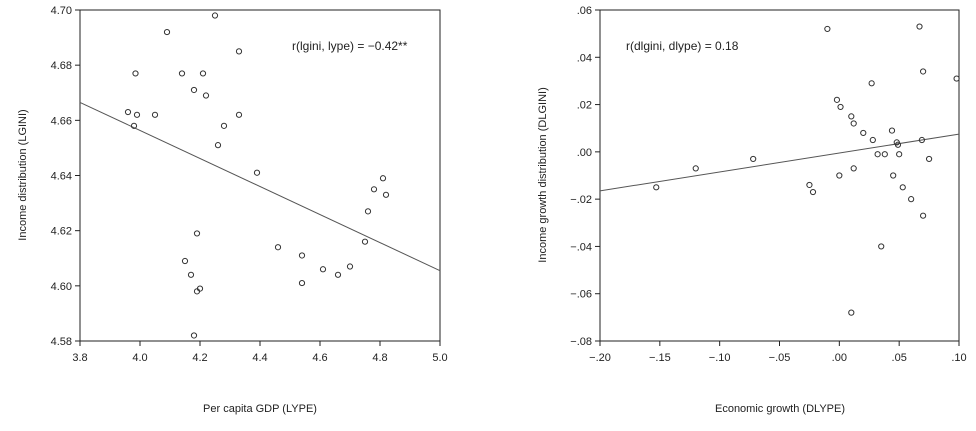  I want to click on x-tick-label: 4.4, so click(259, 358).